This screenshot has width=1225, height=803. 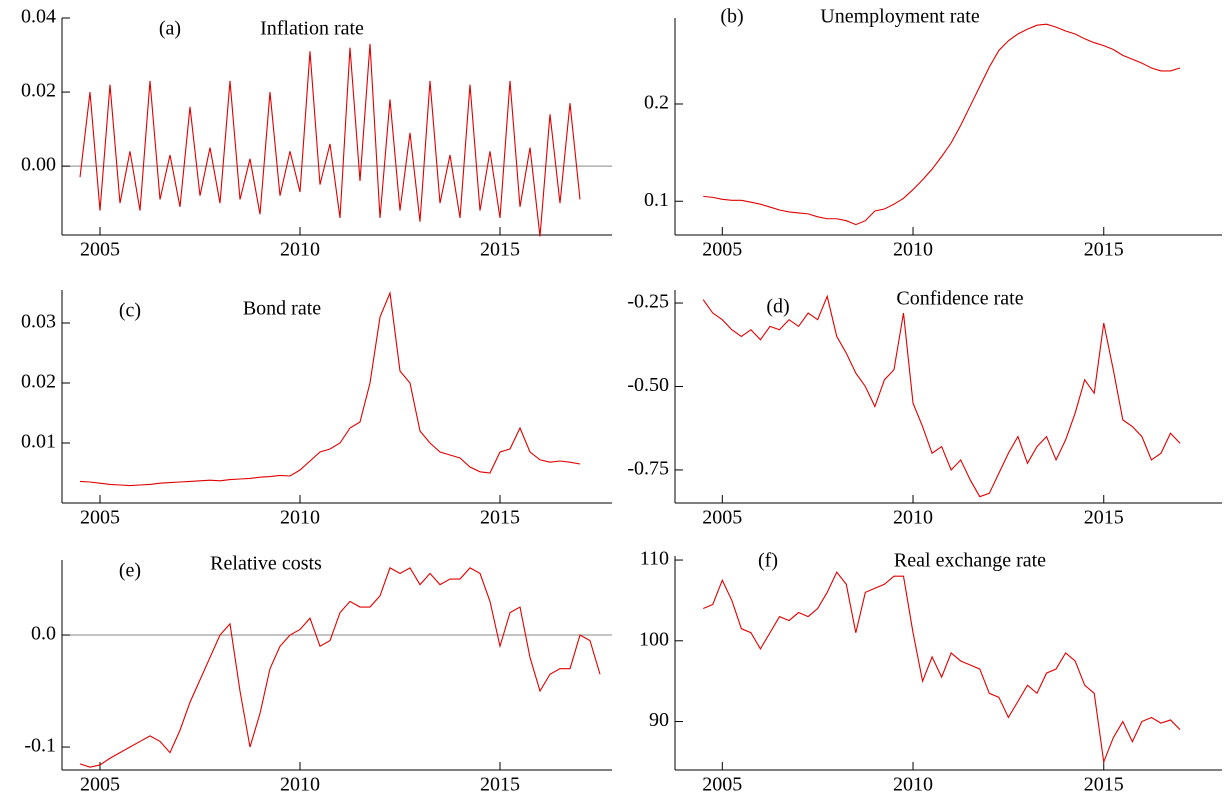 What do you see at coordinates (648, 385) in the screenshot?
I see `y-tick-label: -0.50` at bounding box center [648, 385].